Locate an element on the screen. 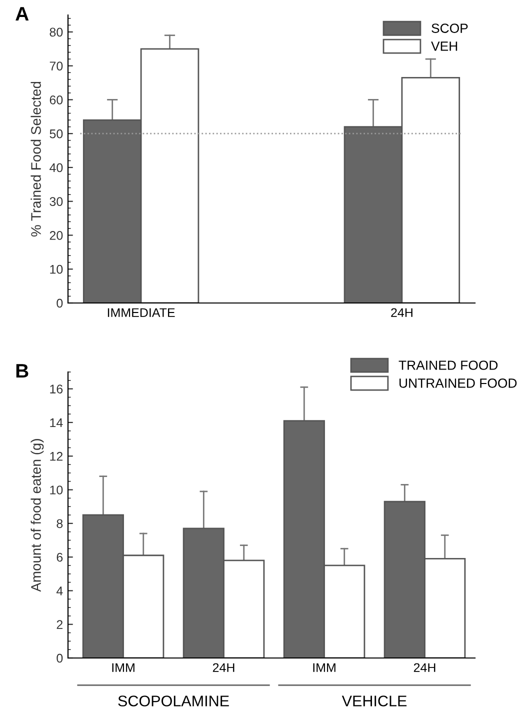 The height and width of the screenshot is (722, 531). legend-label: SCOP is located at coordinates (450, 28).